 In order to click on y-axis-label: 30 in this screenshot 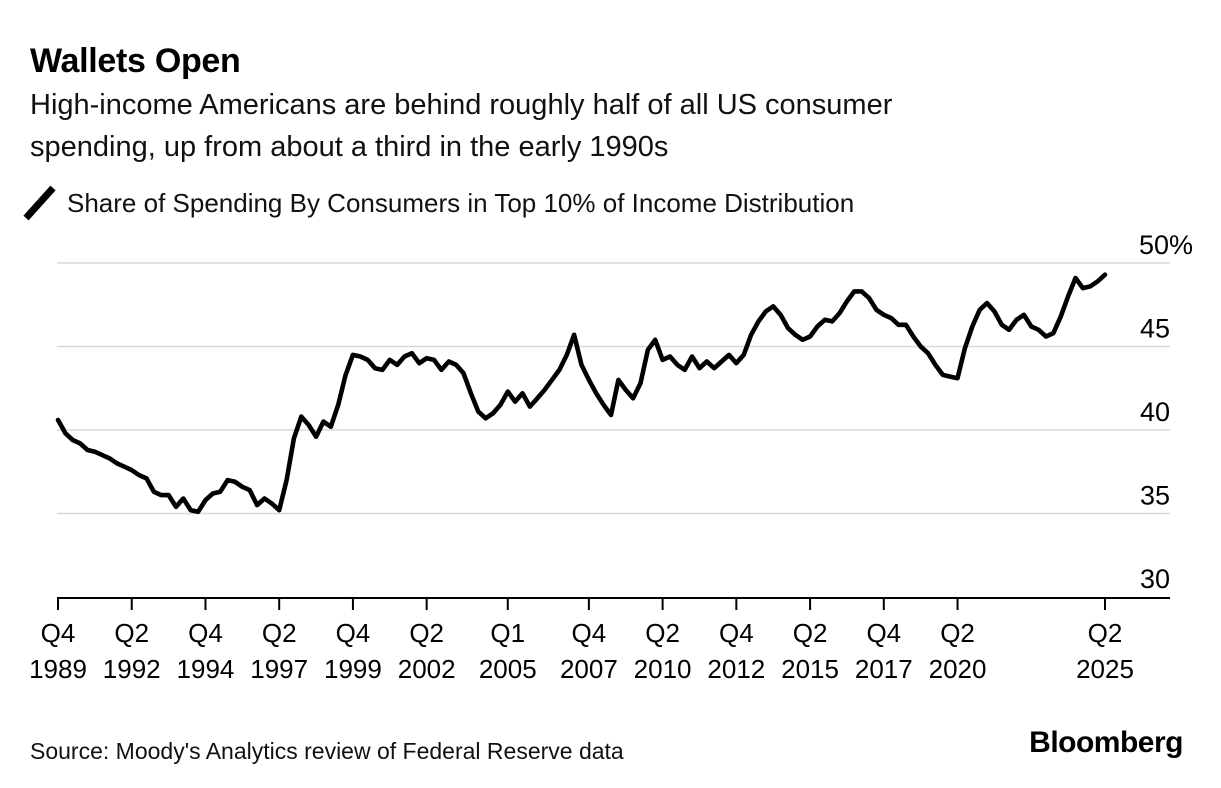, I will do `click(1155, 579)`.